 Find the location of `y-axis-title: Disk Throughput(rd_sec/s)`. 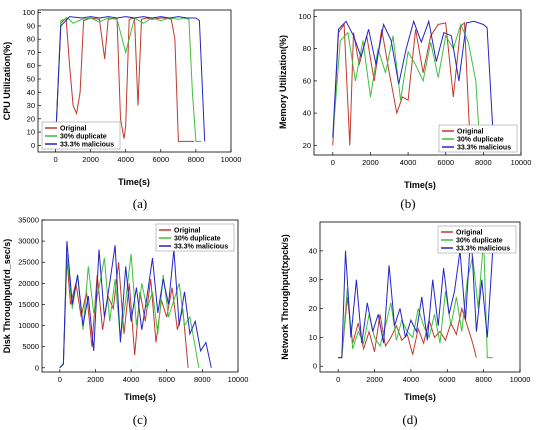

y-axis-title: Disk Throughput(rd_sec/s) is located at coordinates (7, 296).